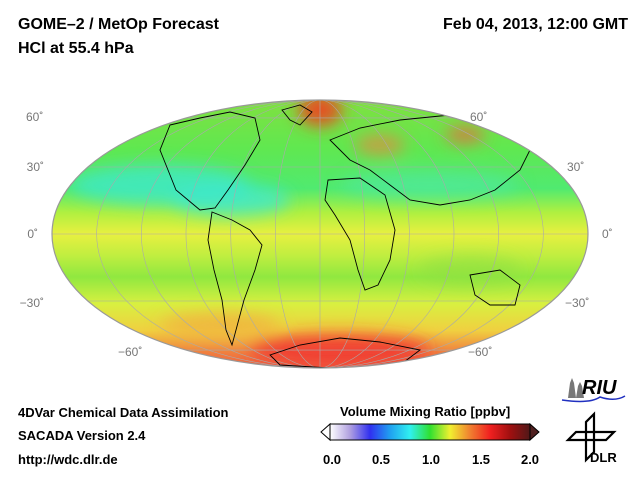 The width and height of the screenshot is (640, 480). I want to click on title-line-2: HCl at 55.4 hPa, so click(76, 48).